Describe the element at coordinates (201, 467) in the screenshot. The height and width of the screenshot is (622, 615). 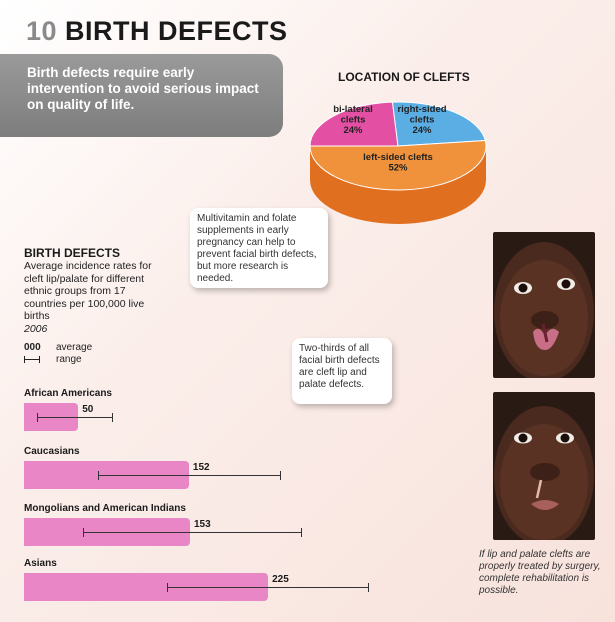
I see `bar-value-label: 152` at that location.